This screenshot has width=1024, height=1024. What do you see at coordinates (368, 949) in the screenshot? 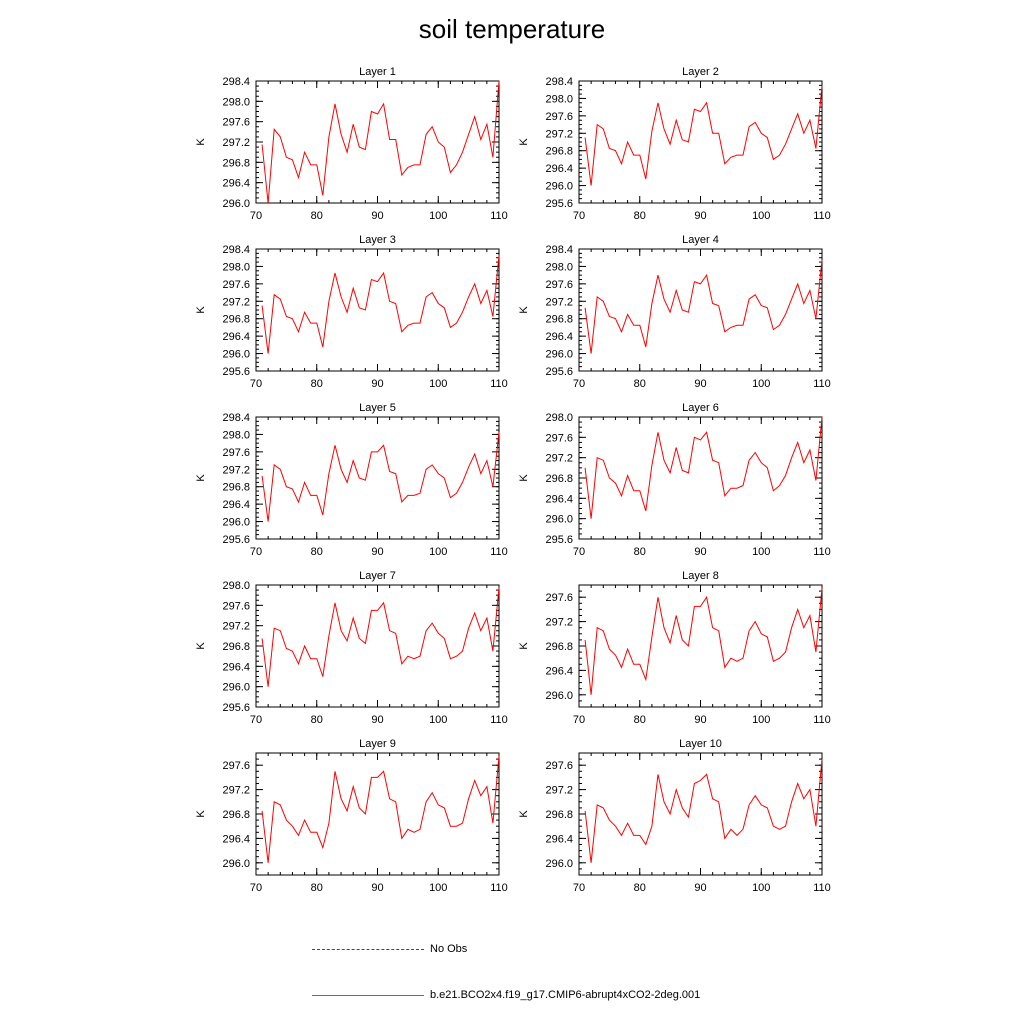
I see `legend-line-obs` at bounding box center [368, 949].